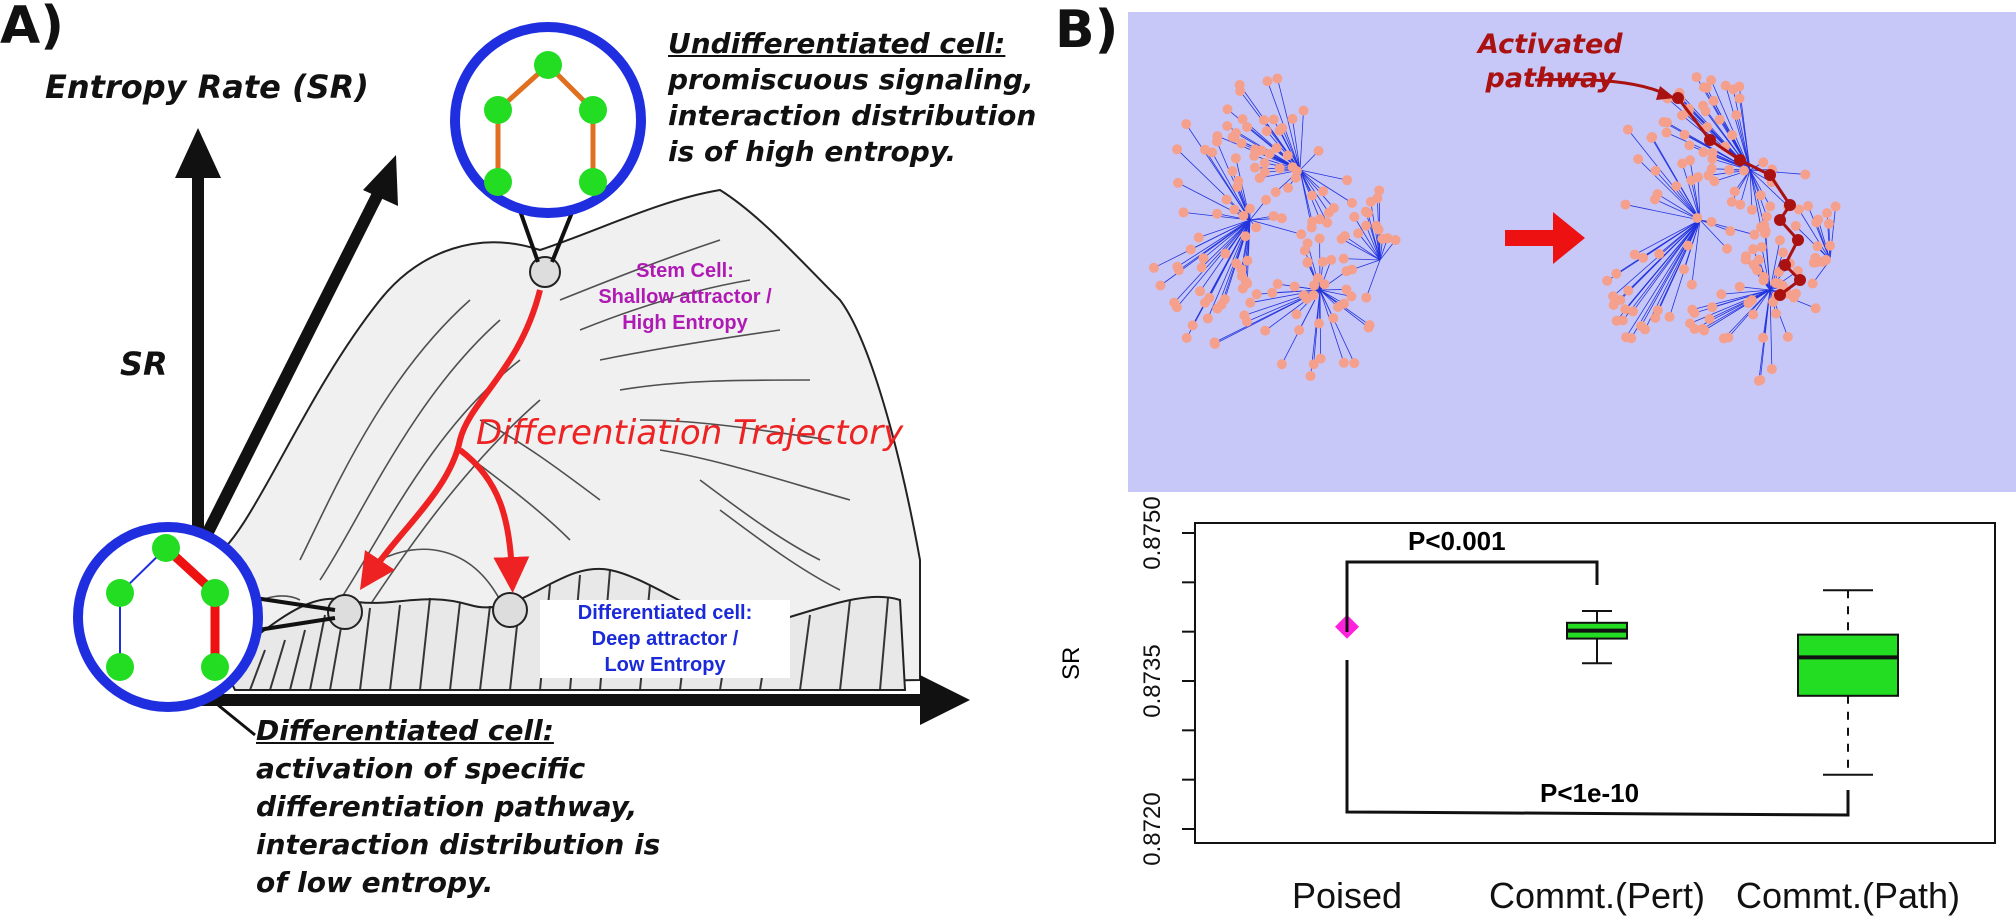 The image size is (2016, 921). I want to click on attractor-marble-left, so click(345, 612).